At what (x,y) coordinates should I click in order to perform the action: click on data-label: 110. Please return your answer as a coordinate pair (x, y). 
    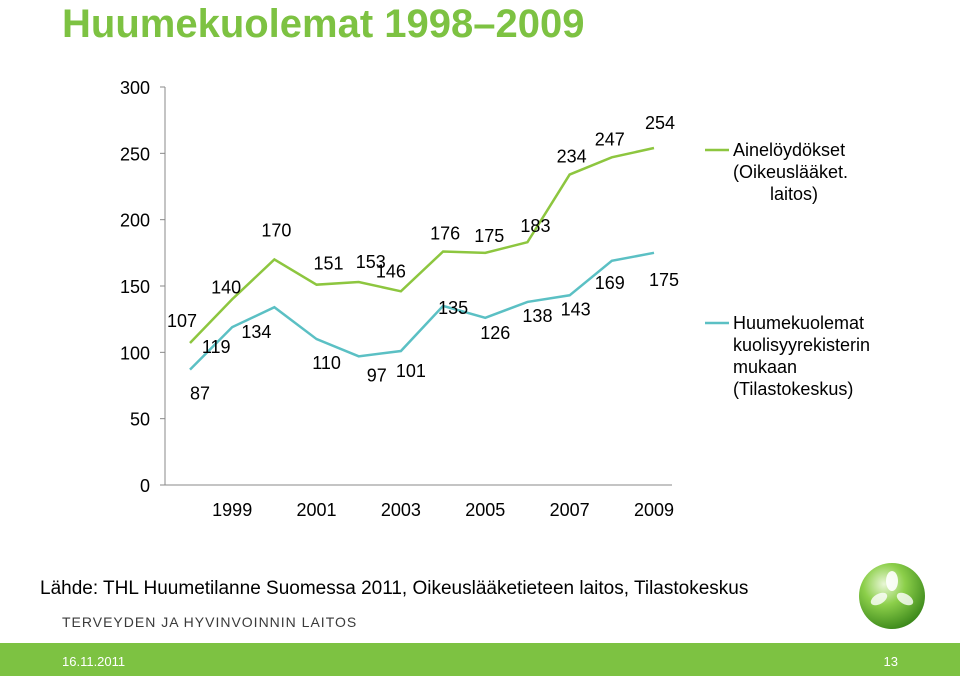
    Looking at the image, I should click on (326, 363).